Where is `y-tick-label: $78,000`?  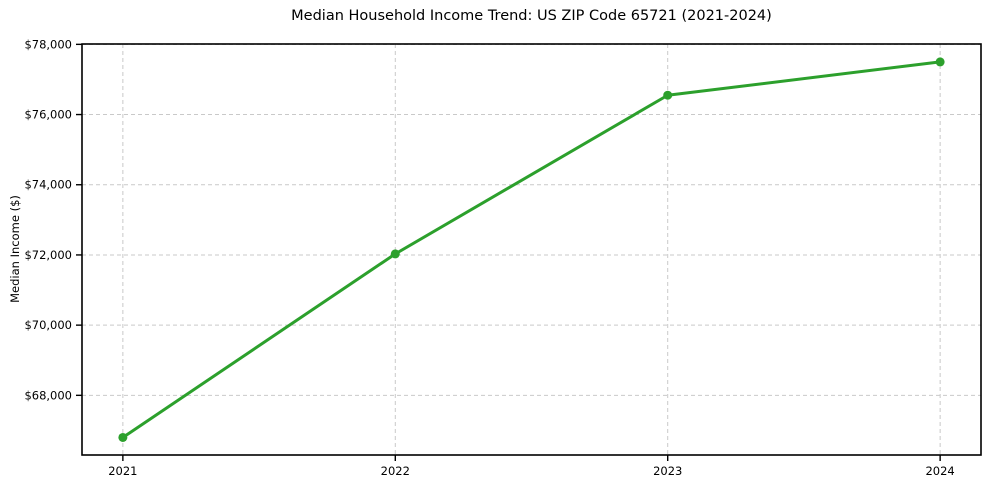 y-tick-label: $78,000 is located at coordinates (48, 44).